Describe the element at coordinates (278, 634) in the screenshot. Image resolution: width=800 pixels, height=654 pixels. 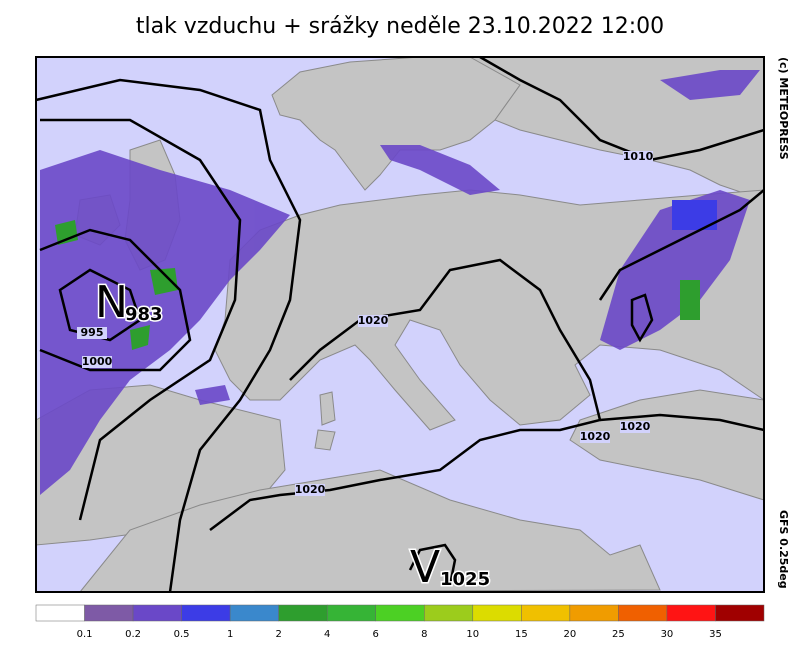
I see `legend-tick-label: 2` at that location.